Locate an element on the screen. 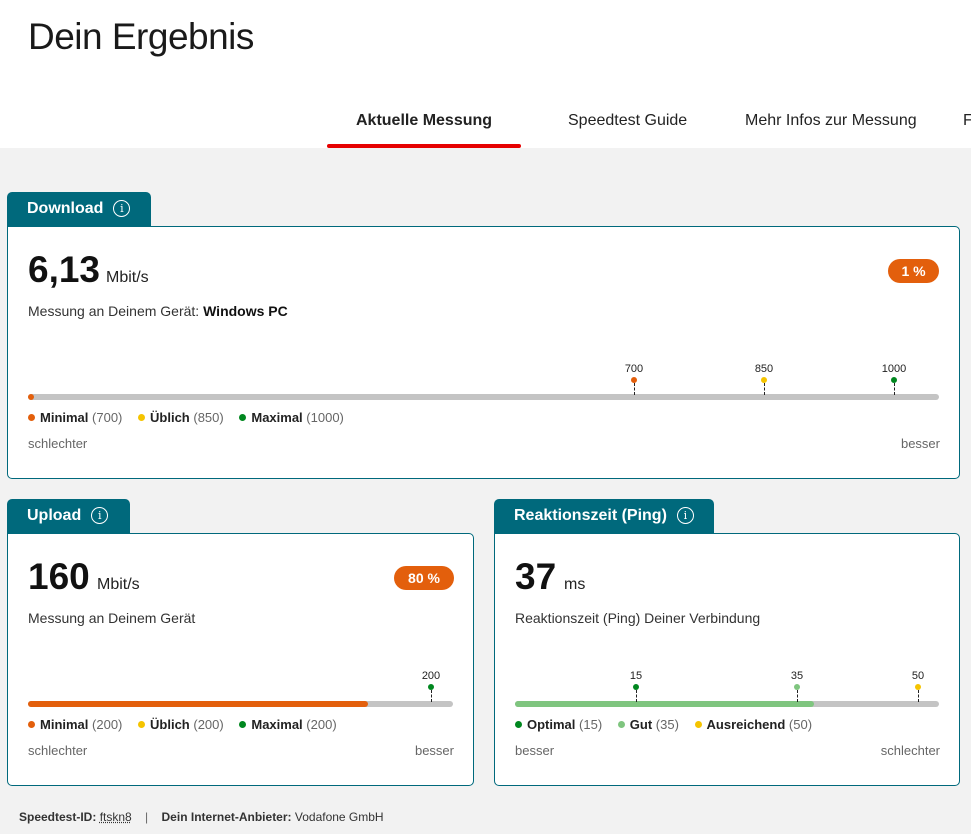 The width and height of the screenshot is (971, 834). download-marker-label: 1000 is located at coordinates (894, 369).